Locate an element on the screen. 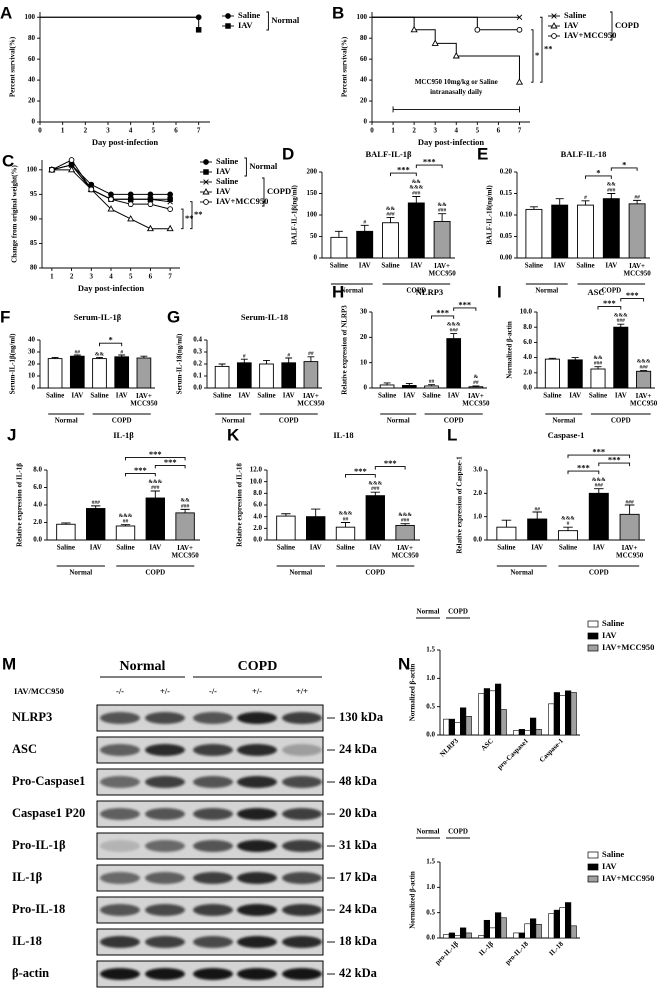 This screenshot has width=664, height=991. chart-title: Serum-IL-18 is located at coordinates (264, 317).